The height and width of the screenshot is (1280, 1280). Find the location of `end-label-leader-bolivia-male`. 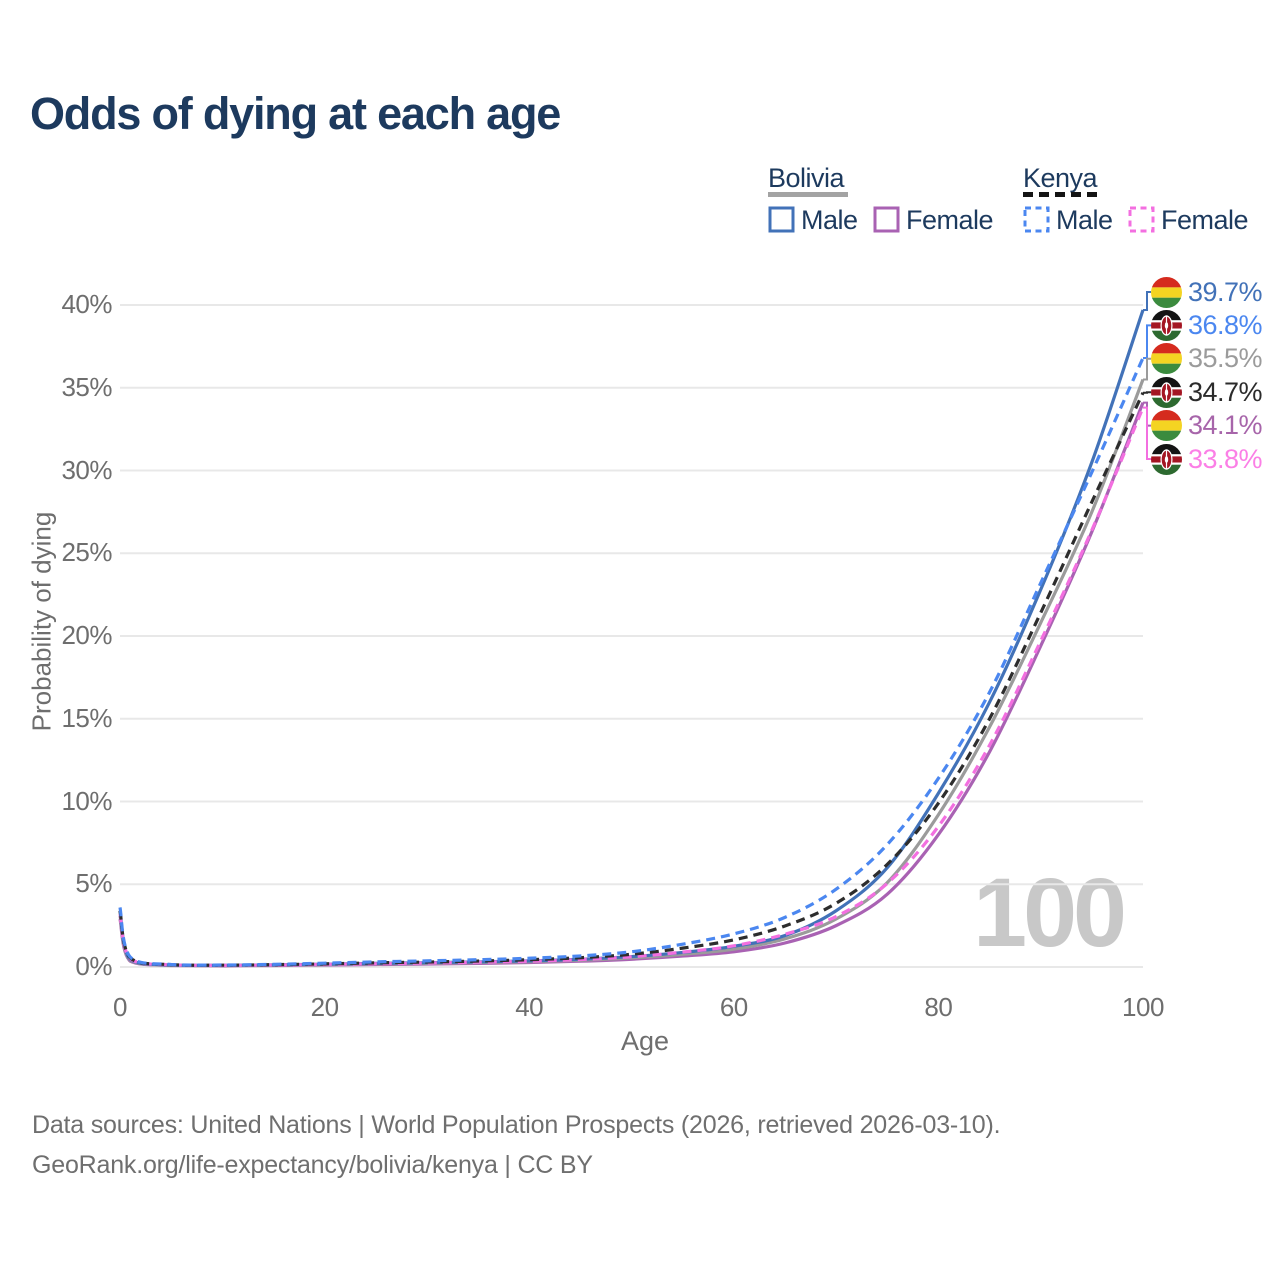

end-label-leader-bolivia-male is located at coordinates (1147, 301).